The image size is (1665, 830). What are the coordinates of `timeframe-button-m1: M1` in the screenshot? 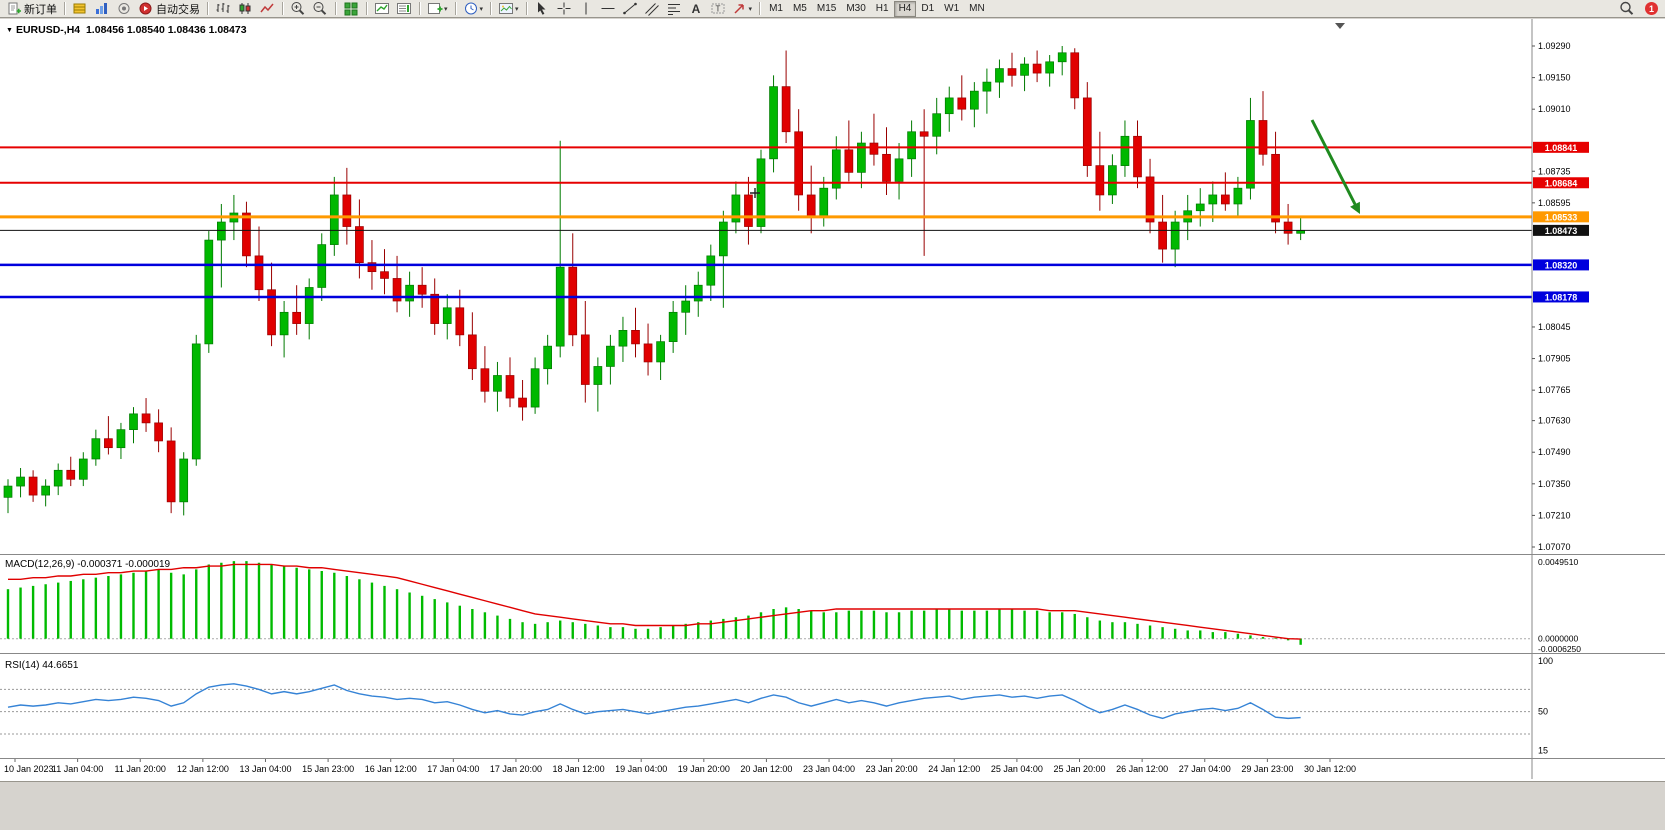 It's located at (776, 8).